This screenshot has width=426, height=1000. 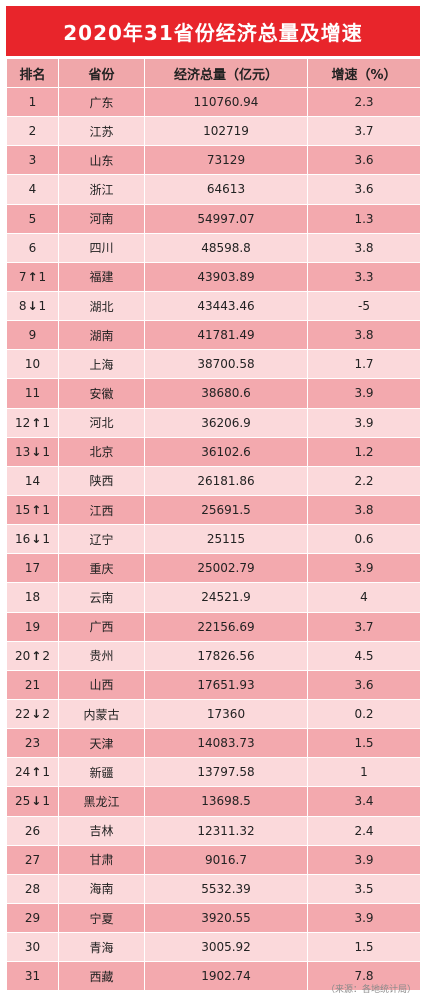 What do you see at coordinates (32, 189) in the screenshot?
I see `rank-number: 4` at bounding box center [32, 189].